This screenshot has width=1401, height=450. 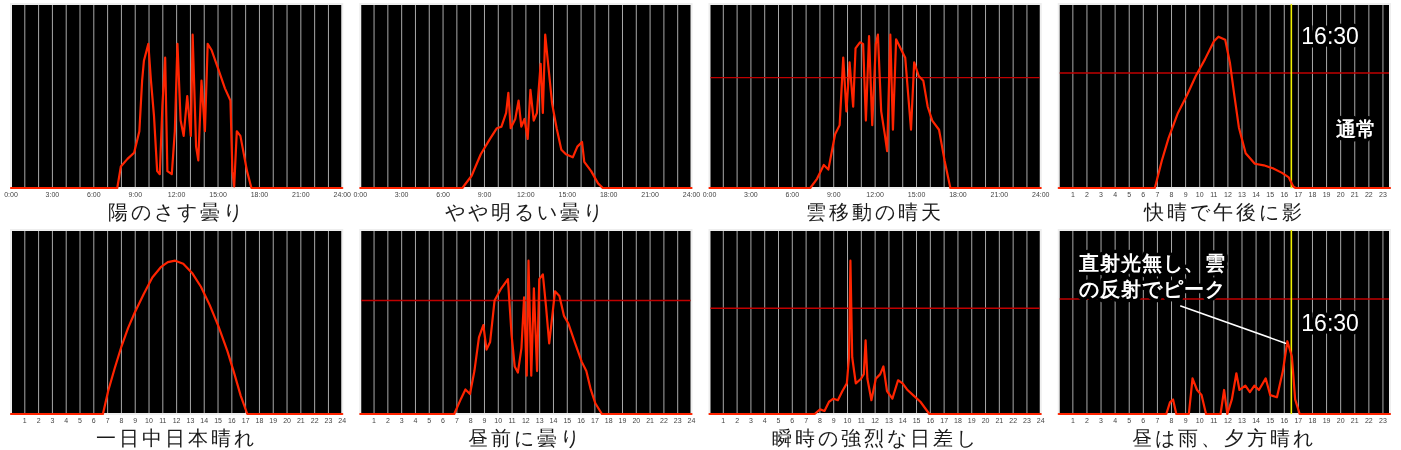 What do you see at coordinates (875, 212) in the screenshot?
I see `title: 雲移動の晴天` at bounding box center [875, 212].